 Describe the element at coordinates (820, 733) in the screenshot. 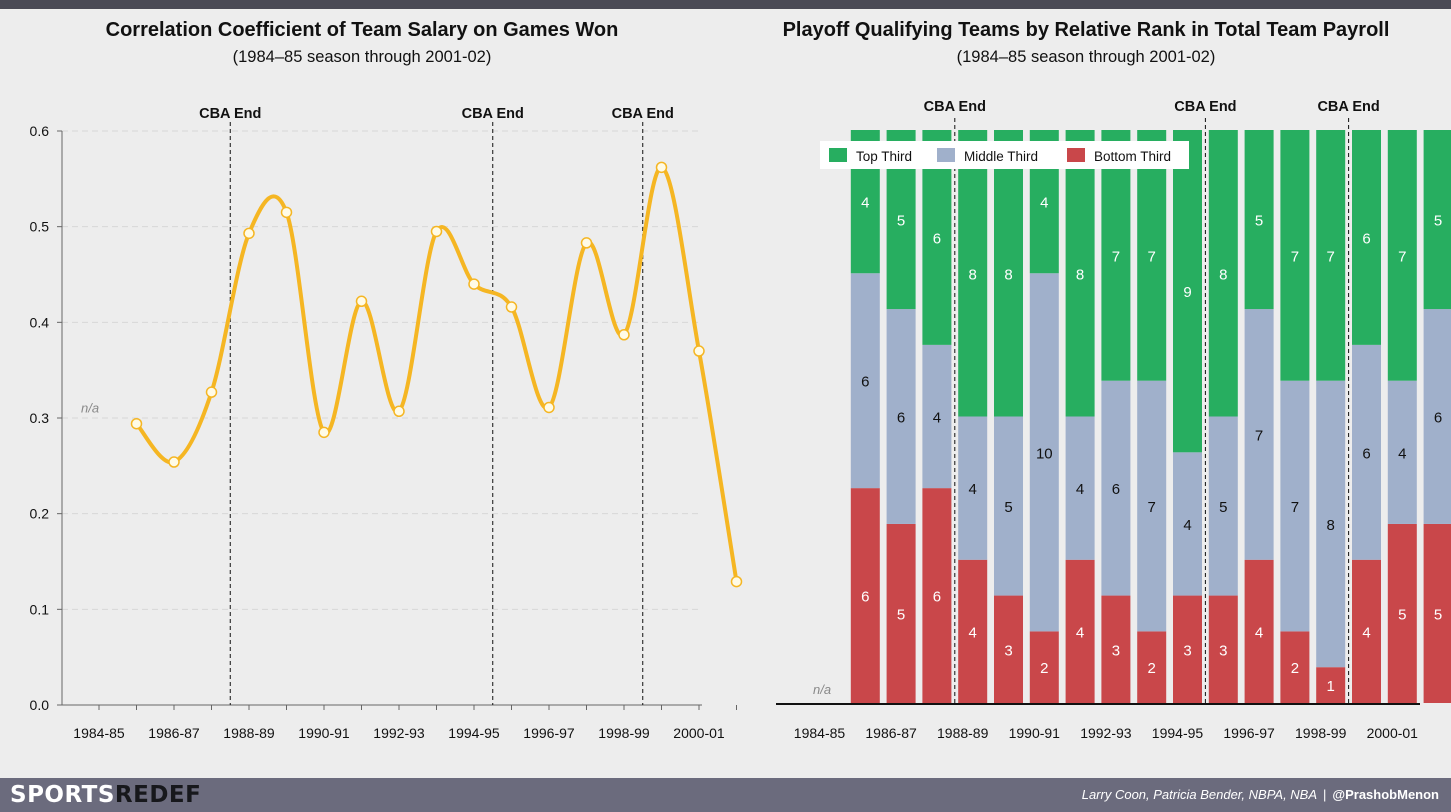

I see `x-tick-label: 1984-85` at that location.